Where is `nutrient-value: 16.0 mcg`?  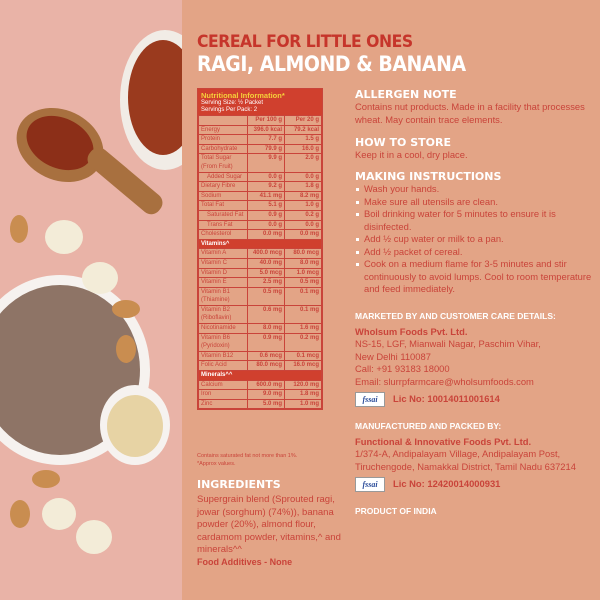 nutrient-value: 16.0 mcg is located at coordinates (303, 366).